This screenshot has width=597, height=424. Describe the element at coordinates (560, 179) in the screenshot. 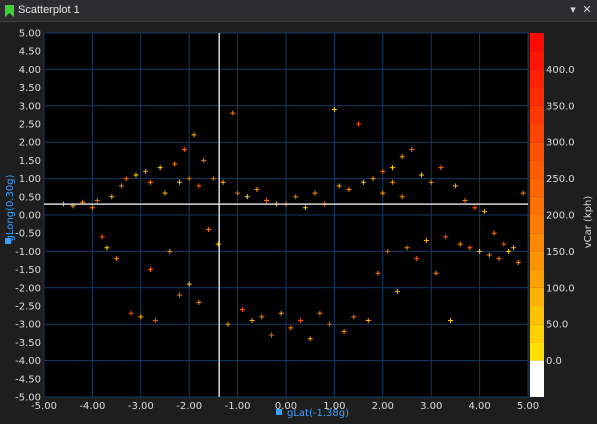

I see `colorbar-tick-label: 250.0` at that location.